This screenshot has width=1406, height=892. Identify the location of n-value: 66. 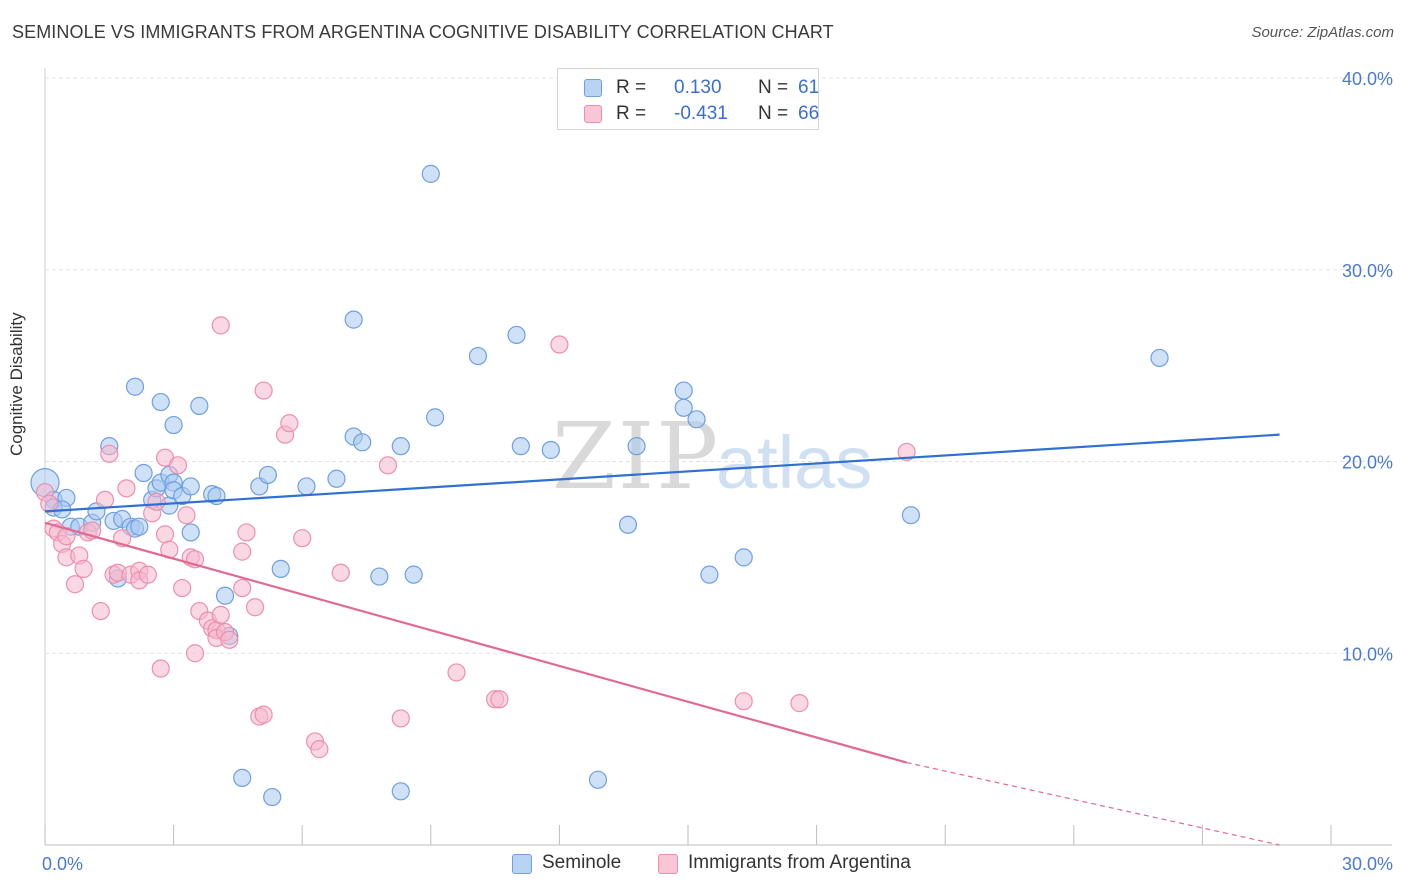
(809, 113).